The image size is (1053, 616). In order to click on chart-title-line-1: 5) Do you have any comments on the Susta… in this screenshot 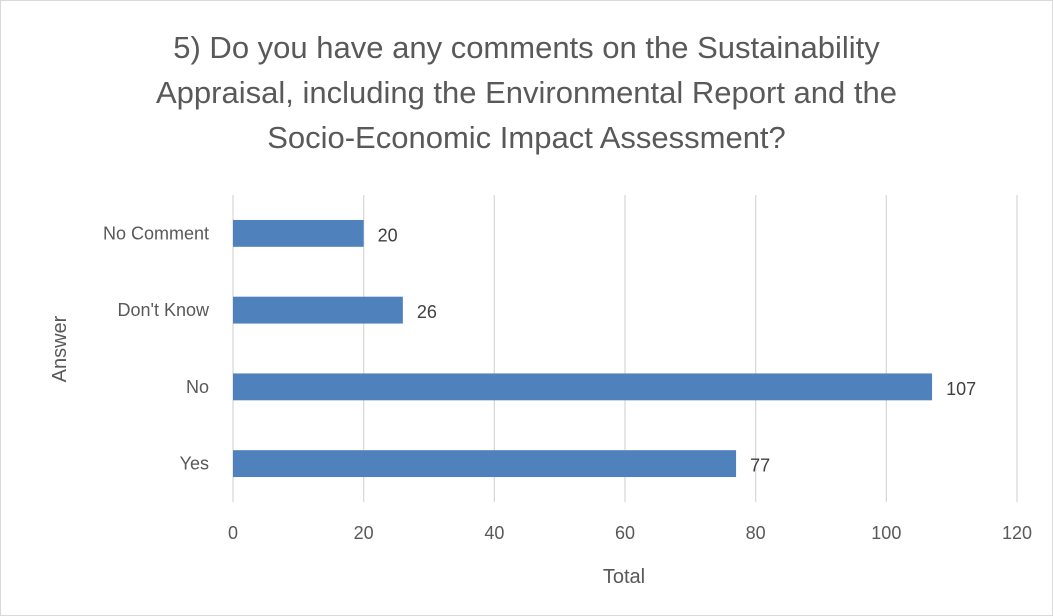, I will do `click(526, 47)`.